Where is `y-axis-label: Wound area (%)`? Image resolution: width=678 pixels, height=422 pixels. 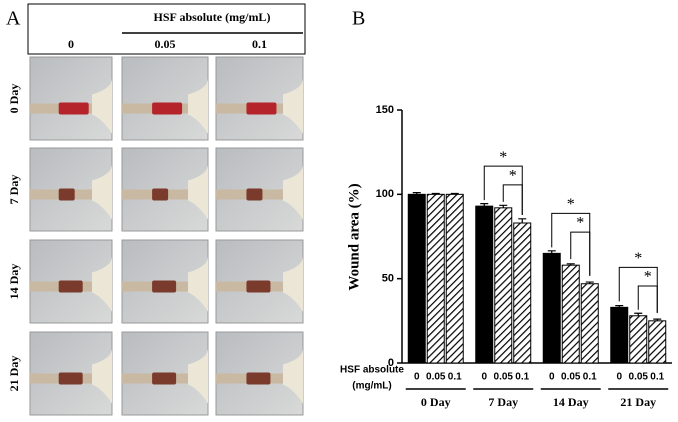 y-axis-label: Wound area (%) is located at coordinates (354, 236).